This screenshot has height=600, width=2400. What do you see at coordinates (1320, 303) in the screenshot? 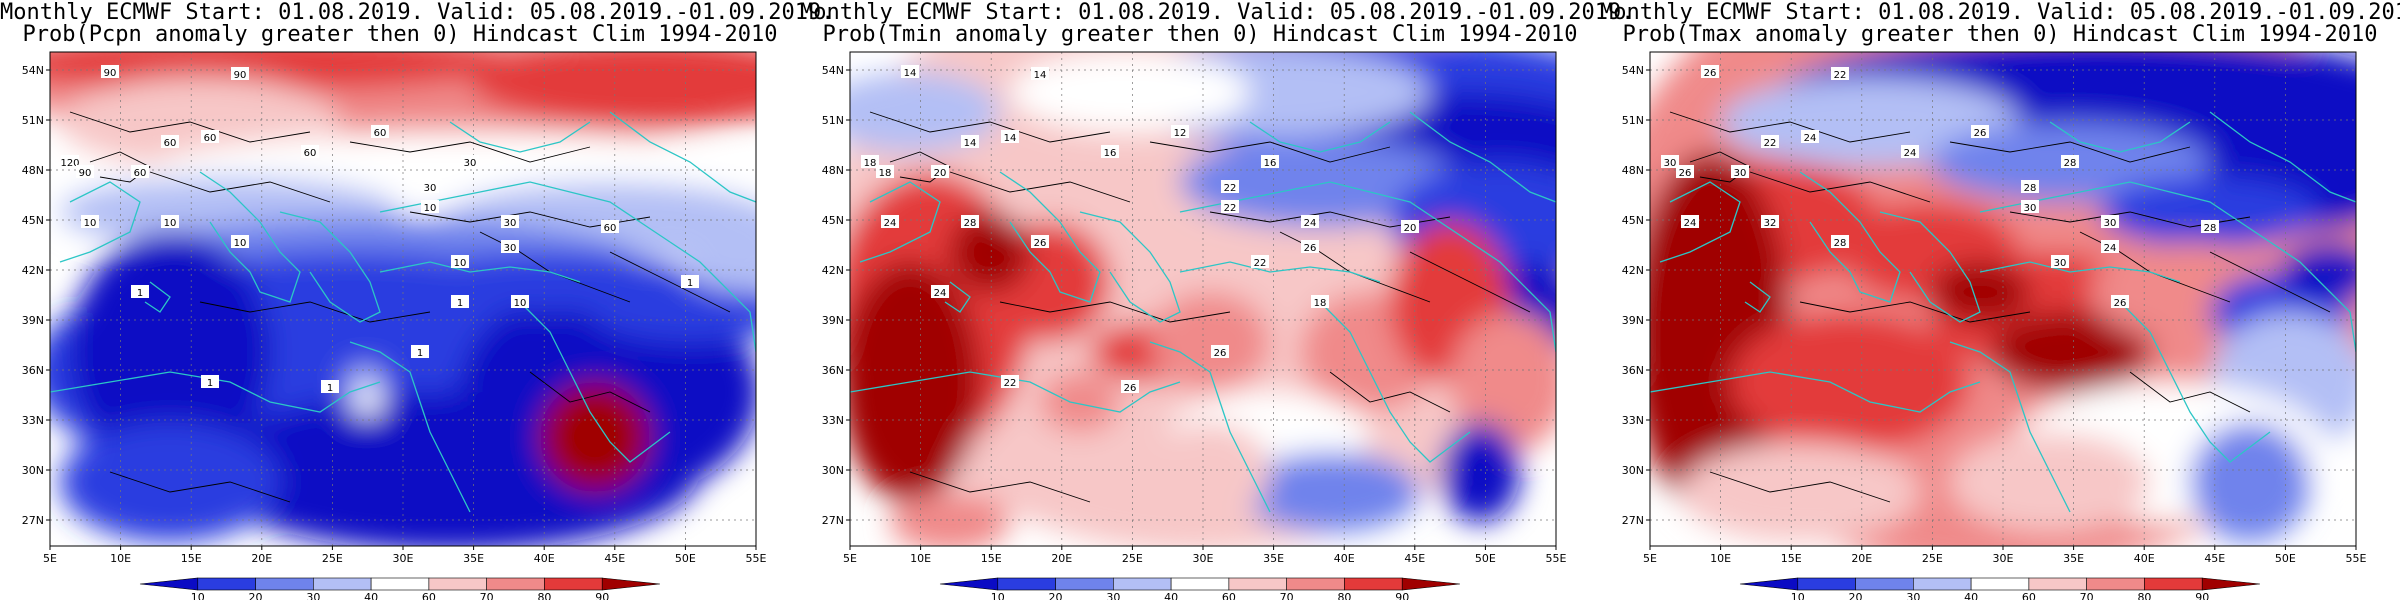
I see `contour-label-text: 18` at bounding box center [1320, 303].